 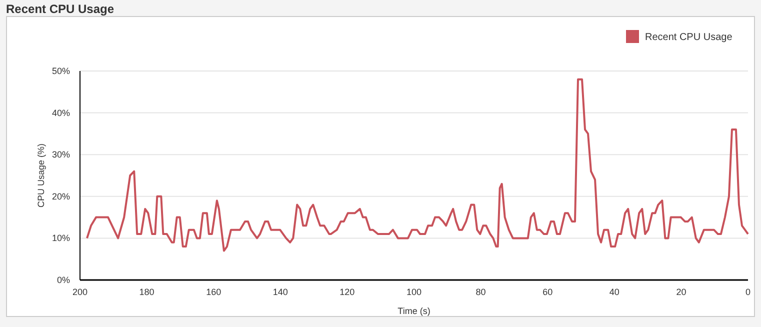 I want to click on y-tick-label: 0%, so click(x=63, y=280).